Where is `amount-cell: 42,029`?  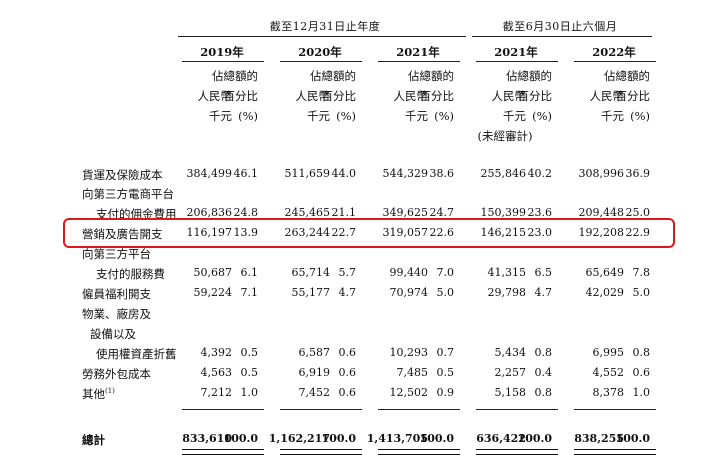 amount-cell: 42,029 is located at coordinates (605, 292).